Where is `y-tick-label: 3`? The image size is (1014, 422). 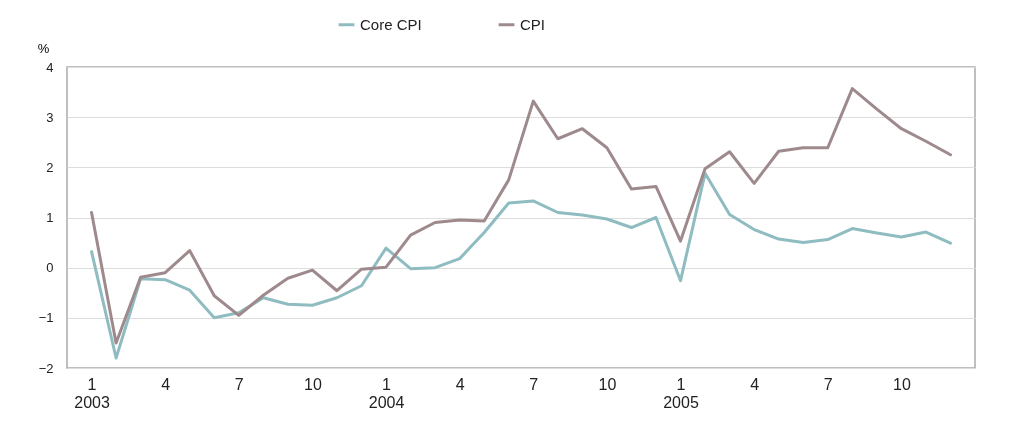 y-tick-label: 3 is located at coordinates (50, 117).